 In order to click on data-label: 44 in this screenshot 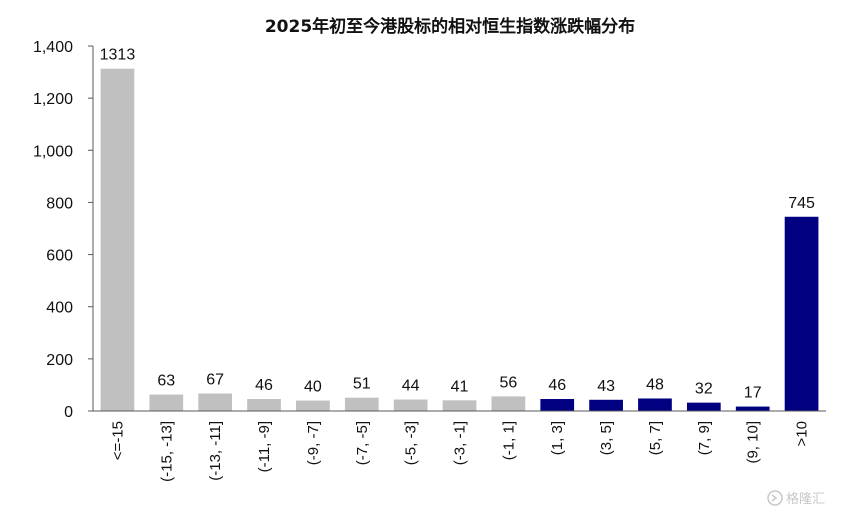, I will do `click(411, 386)`.